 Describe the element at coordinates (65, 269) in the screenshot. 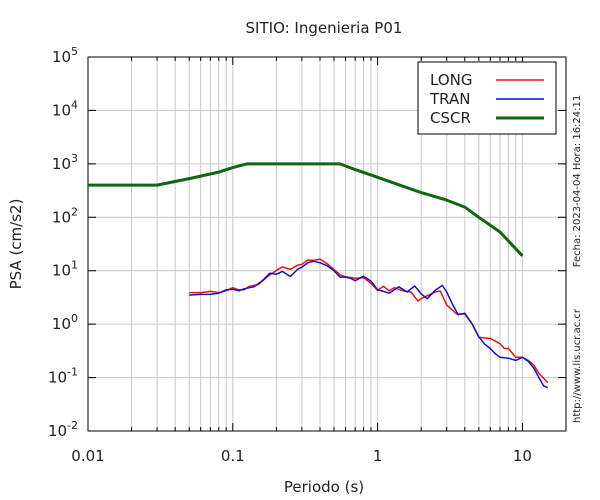

I see `y-tick-label: 10¹` at that location.